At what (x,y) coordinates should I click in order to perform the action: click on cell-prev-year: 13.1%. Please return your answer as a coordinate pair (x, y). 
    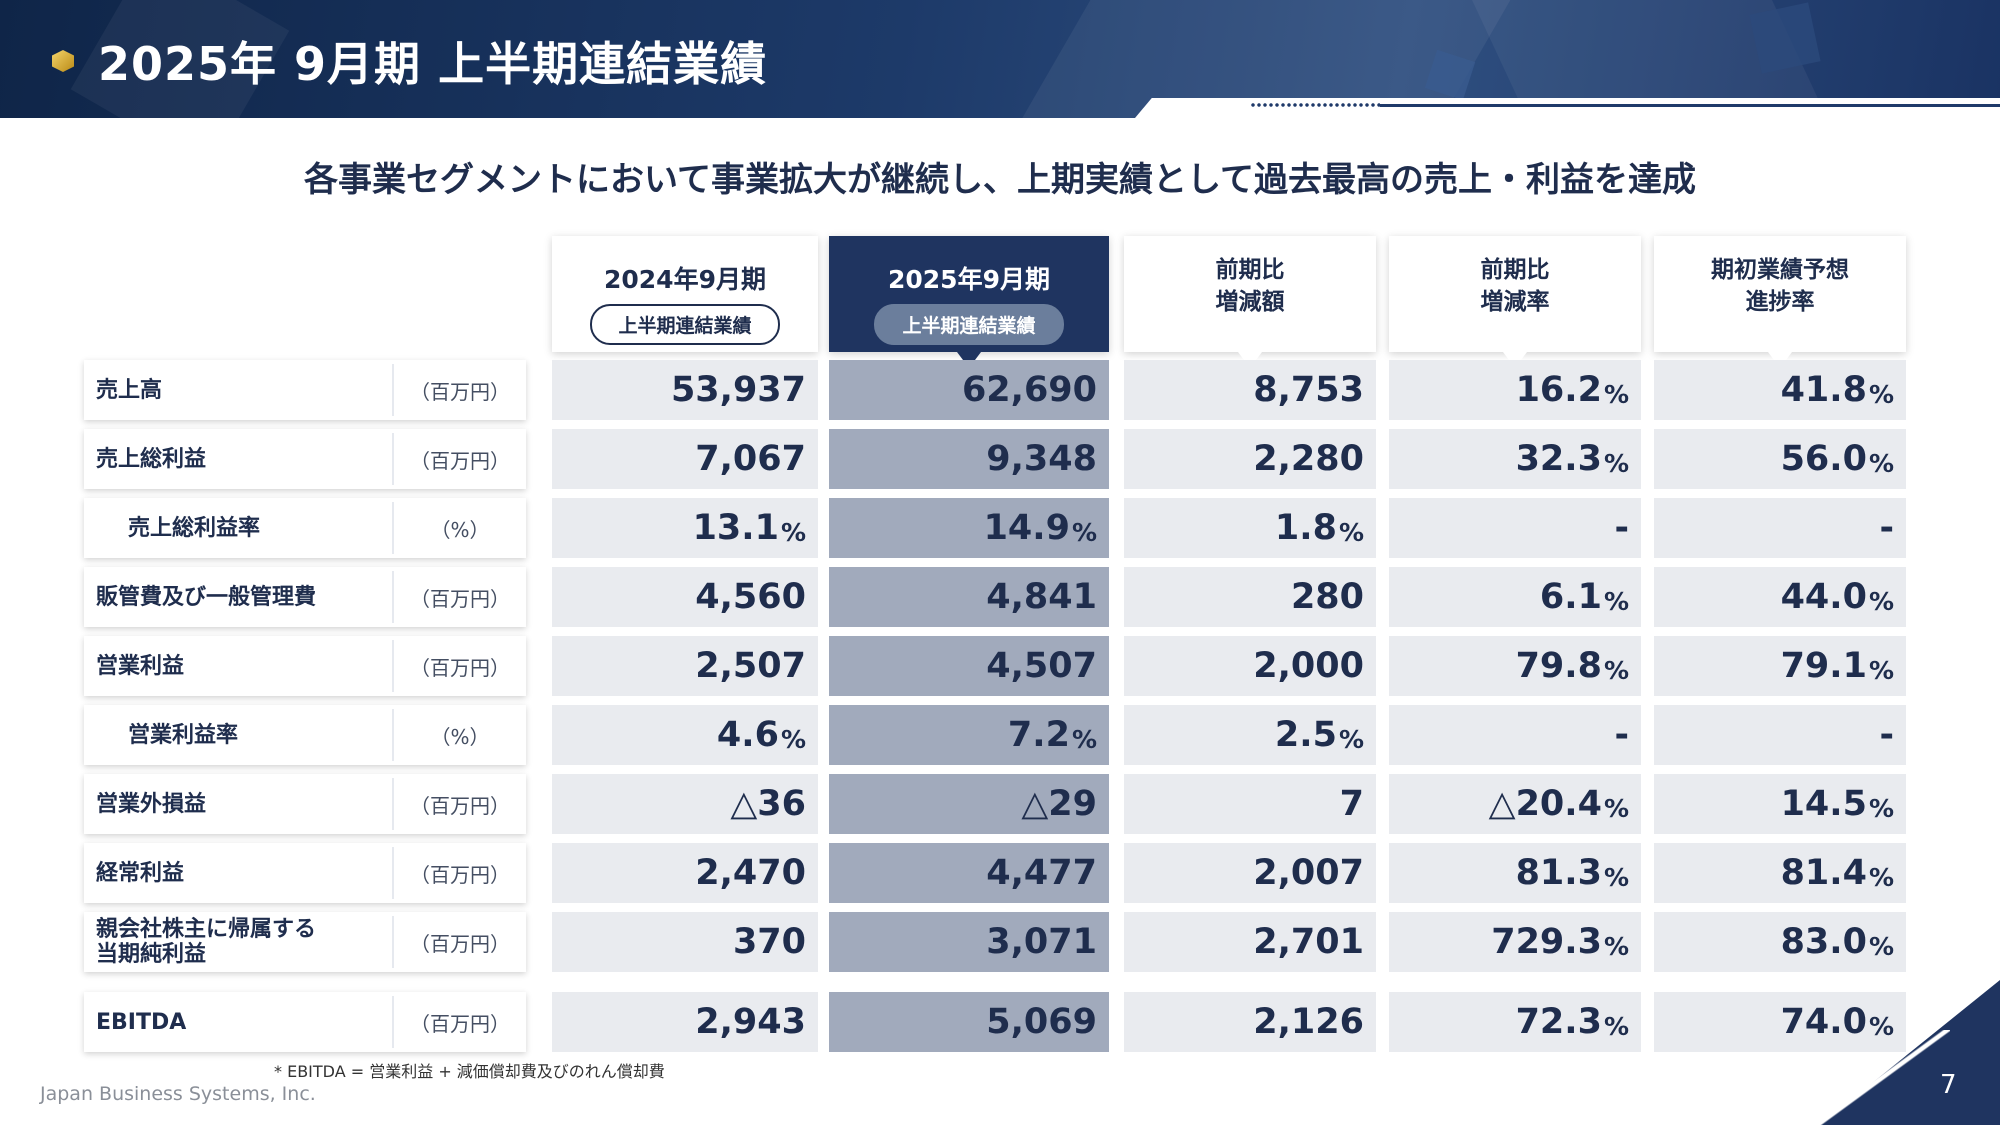
    Looking at the image, I should click on (685, 528).